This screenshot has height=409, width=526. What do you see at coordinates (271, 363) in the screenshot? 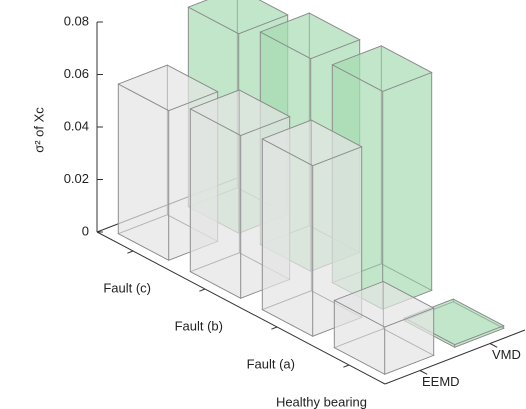
I see `x-tick-label: Fault (a)` at bounding box center [271, 363].